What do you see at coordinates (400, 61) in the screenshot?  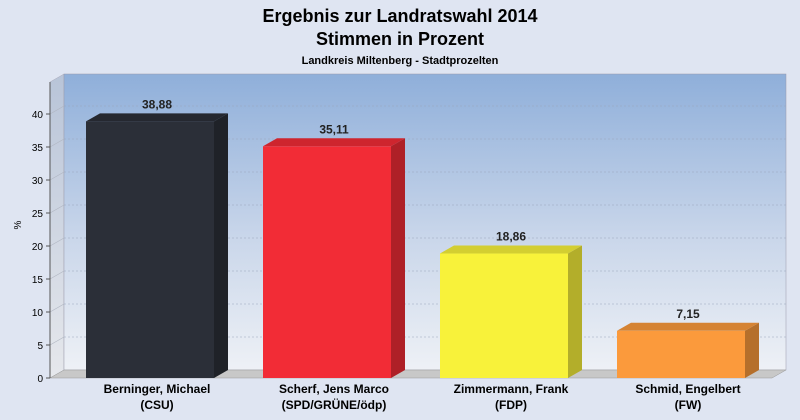 I see `chart-subtitle: Landkreis Miltenberg - Stadtprozelten` at bounding box center [400, 61].